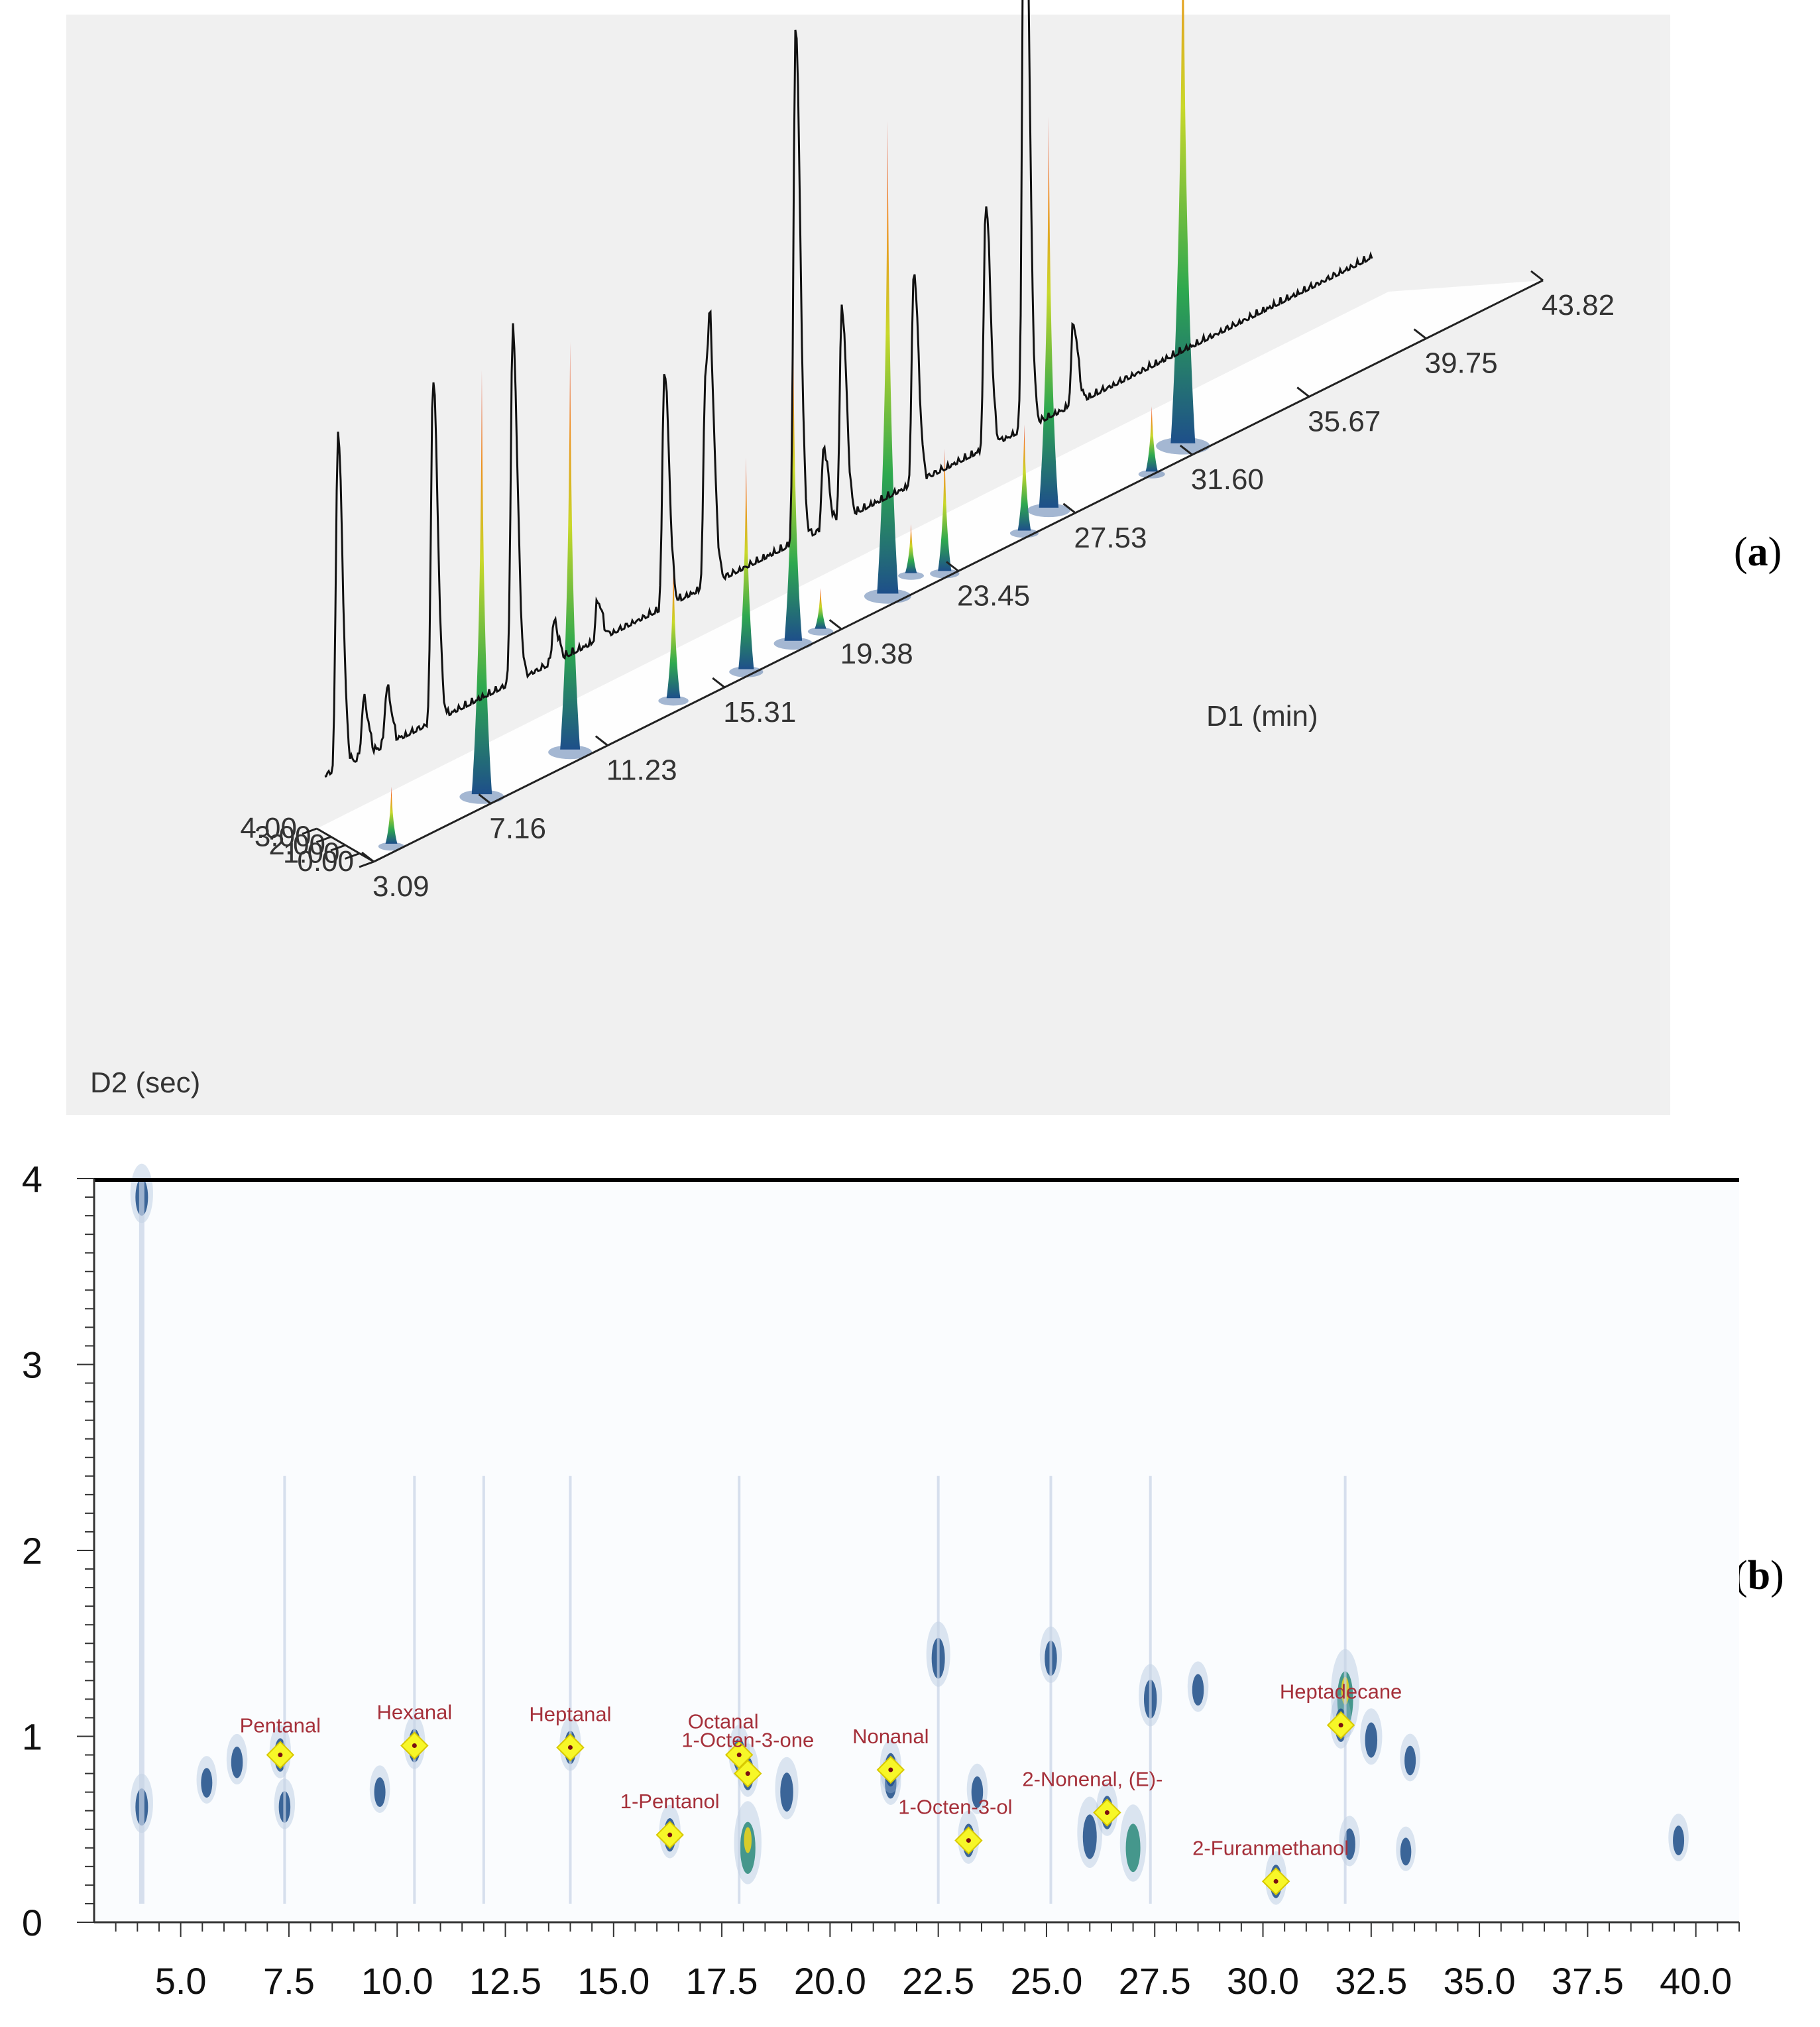 Image resolution: width=1820 pixels, height=2027 pixels. I want to click on x-tick-label: 7.5, so click(289, 1981).